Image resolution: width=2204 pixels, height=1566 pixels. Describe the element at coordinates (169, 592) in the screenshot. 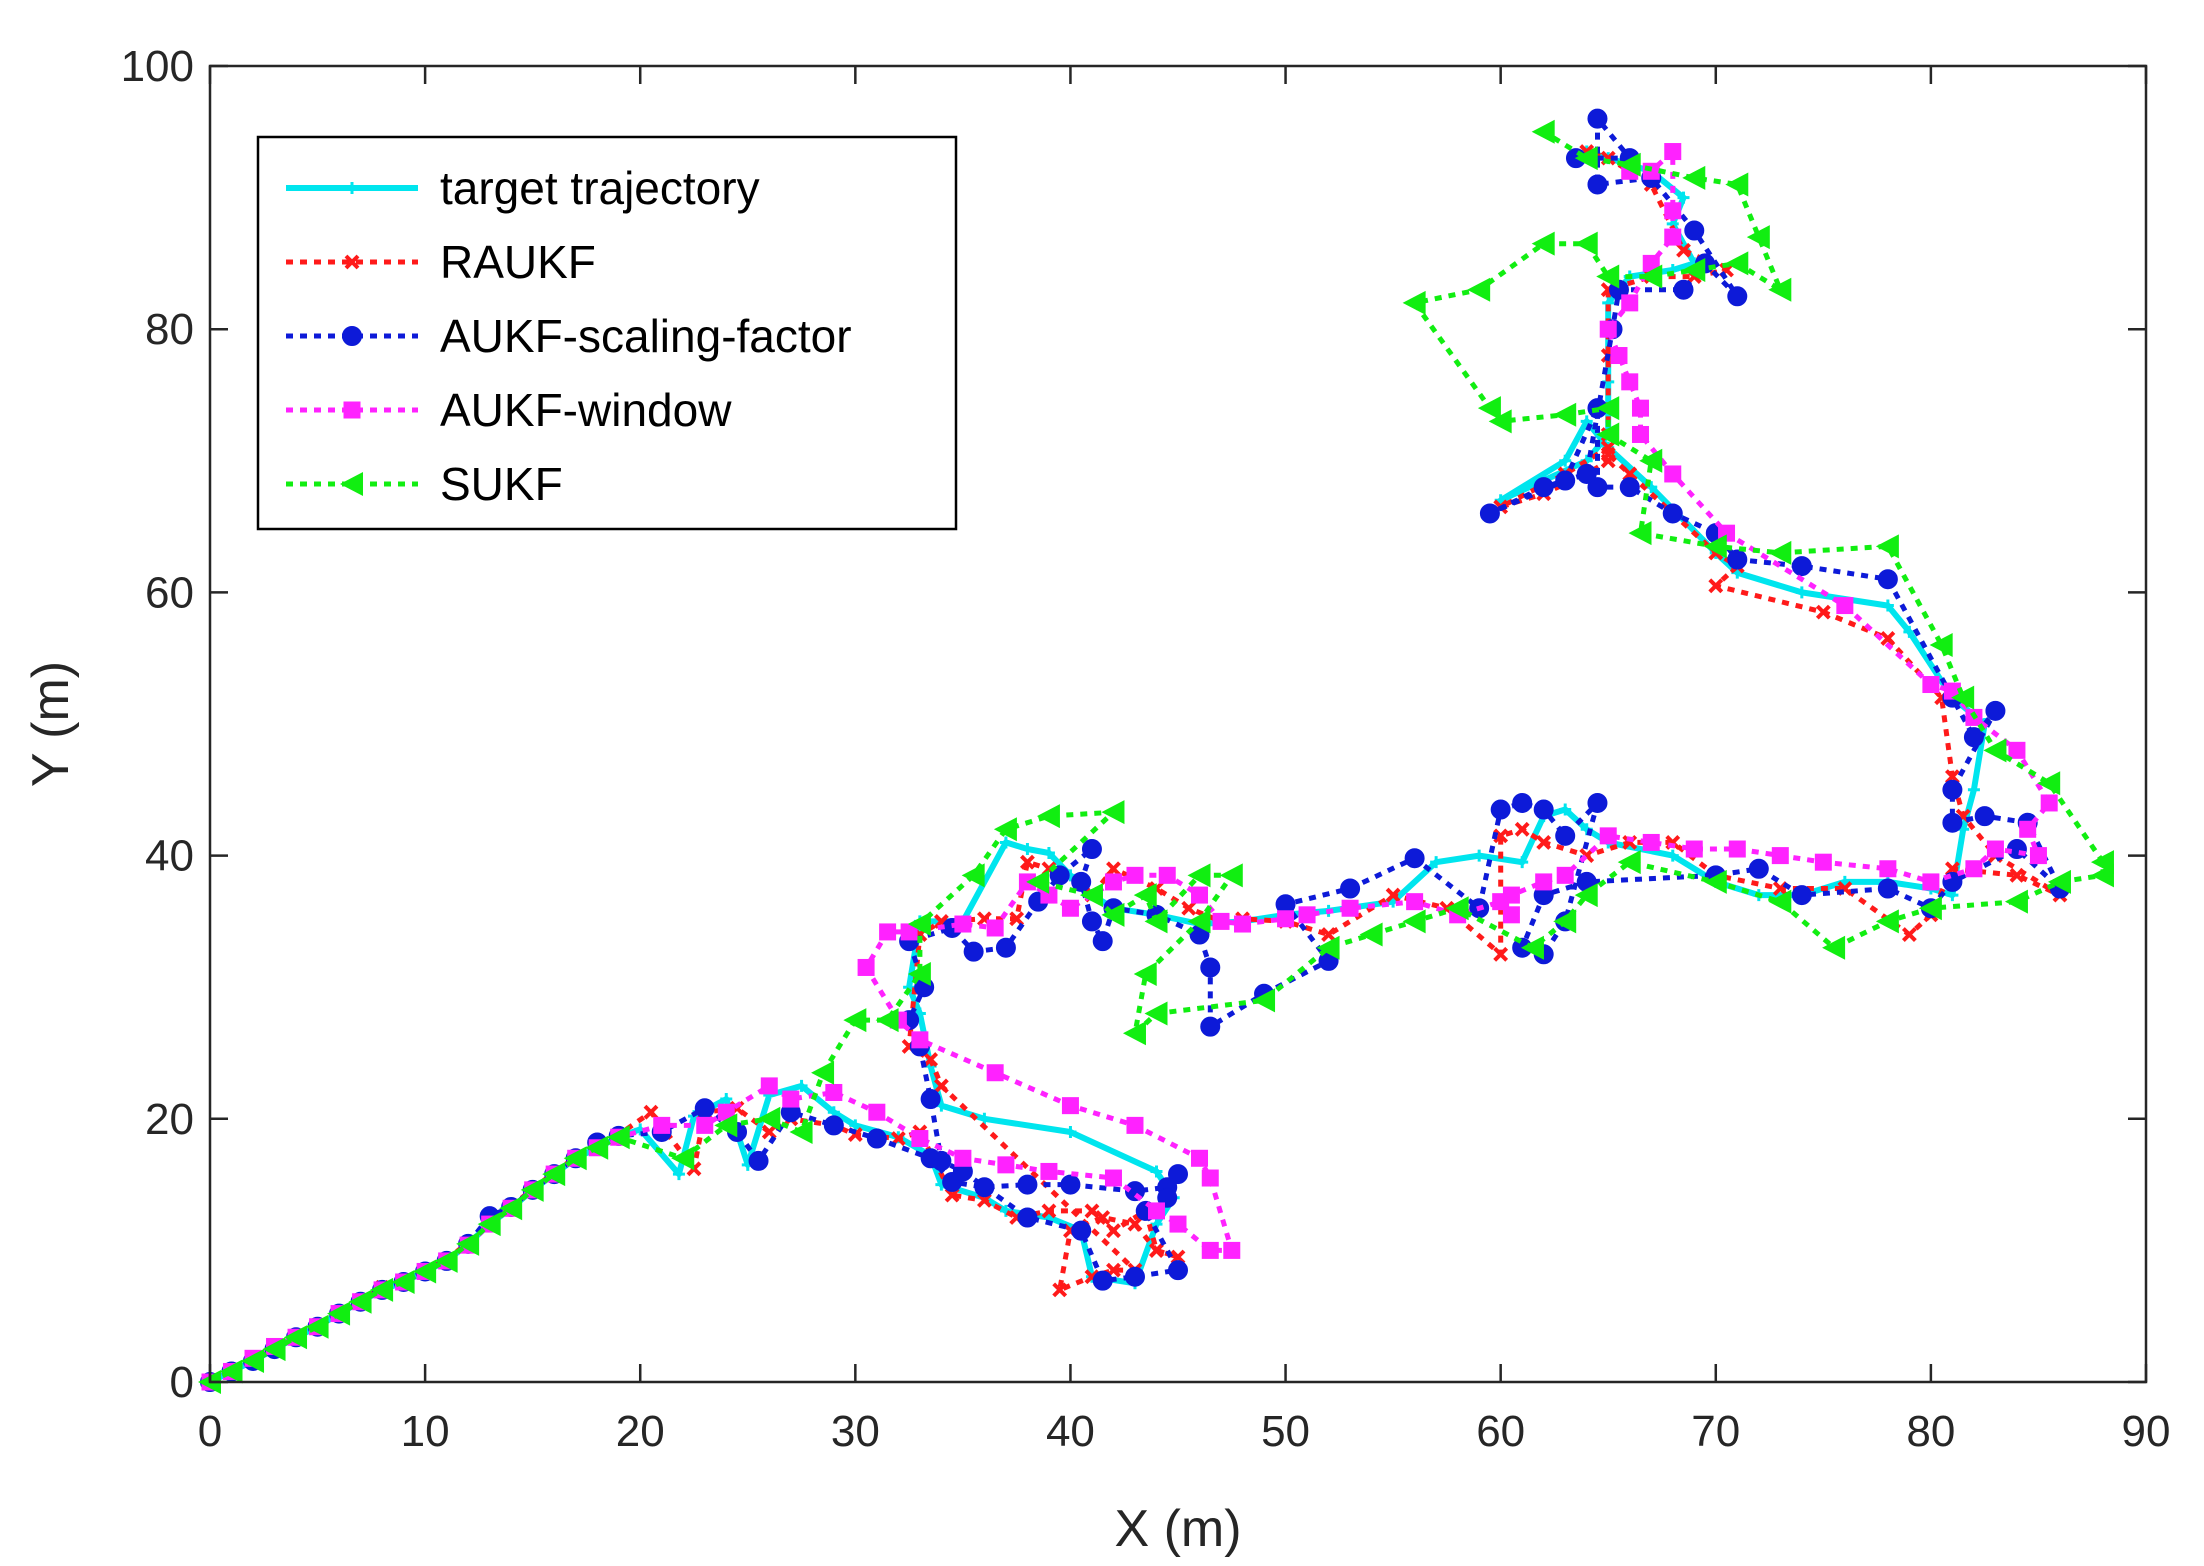

I see `y-tick-label: 60` at that location.